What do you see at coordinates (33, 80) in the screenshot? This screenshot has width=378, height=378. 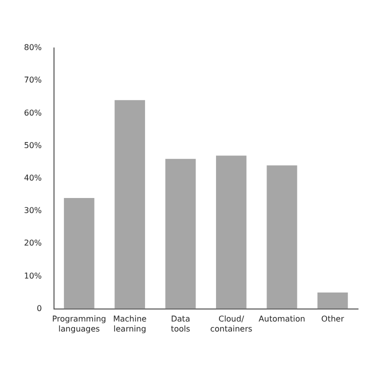 I see `y-tick-label: 70%` at bounding box center [33, 80].